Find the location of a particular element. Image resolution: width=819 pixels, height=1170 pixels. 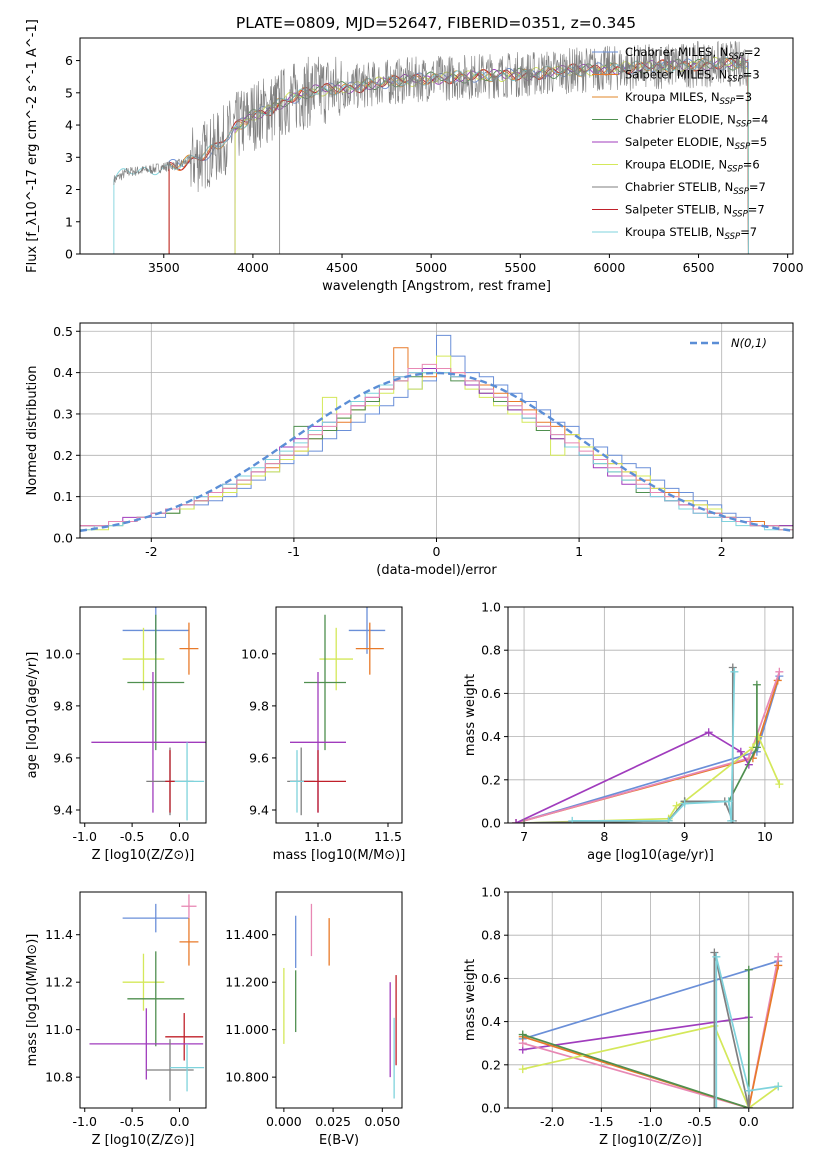

x-tick-label: 1 is located at coordinates (579, 551).